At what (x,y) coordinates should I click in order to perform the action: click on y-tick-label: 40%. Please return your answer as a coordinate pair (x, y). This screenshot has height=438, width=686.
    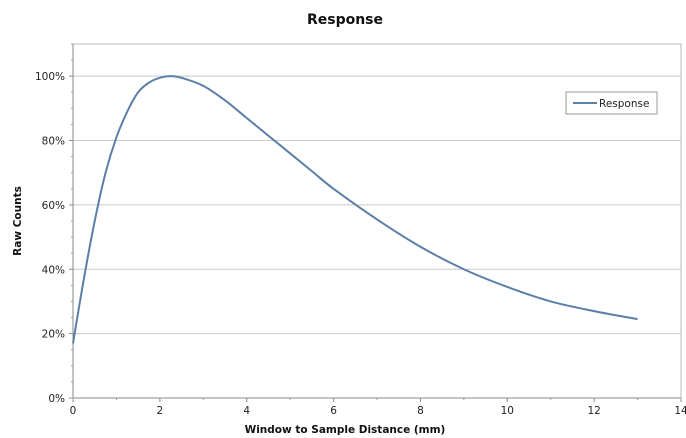
    Looking at the image, I should click on (53, 270).